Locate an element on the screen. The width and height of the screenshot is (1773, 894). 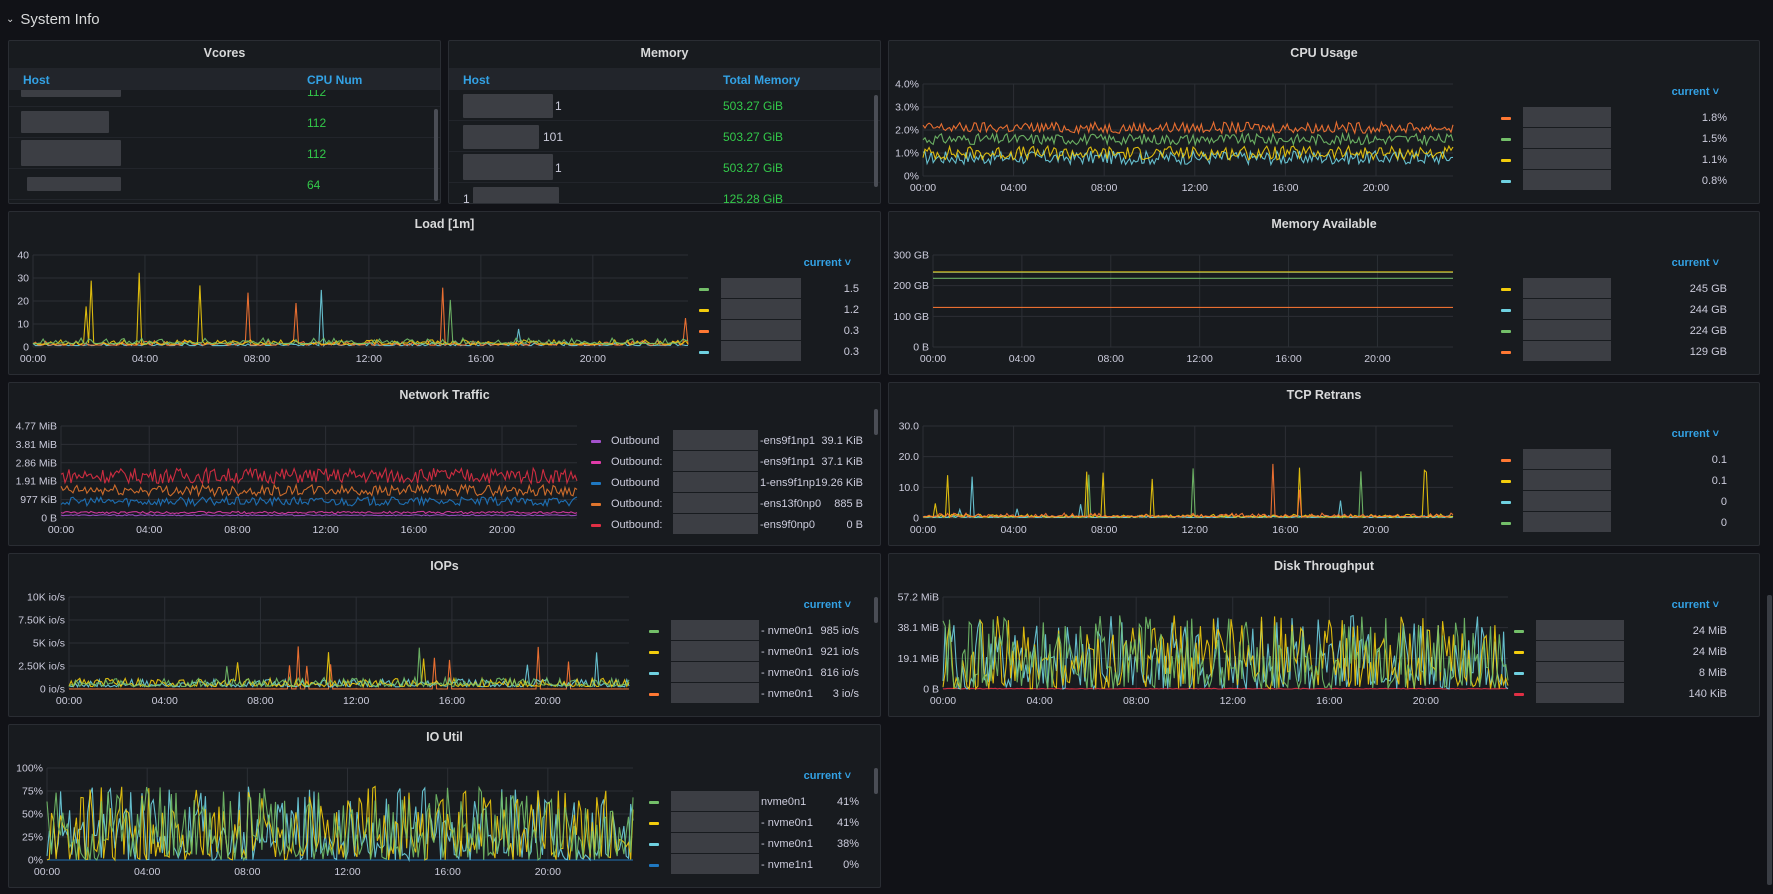
legend-item: 1.1% is located at coordinates (1620, 159).